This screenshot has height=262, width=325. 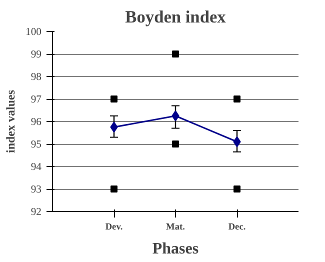 I want to click on x-axis-title: Phases, so click(x=175, y=249).